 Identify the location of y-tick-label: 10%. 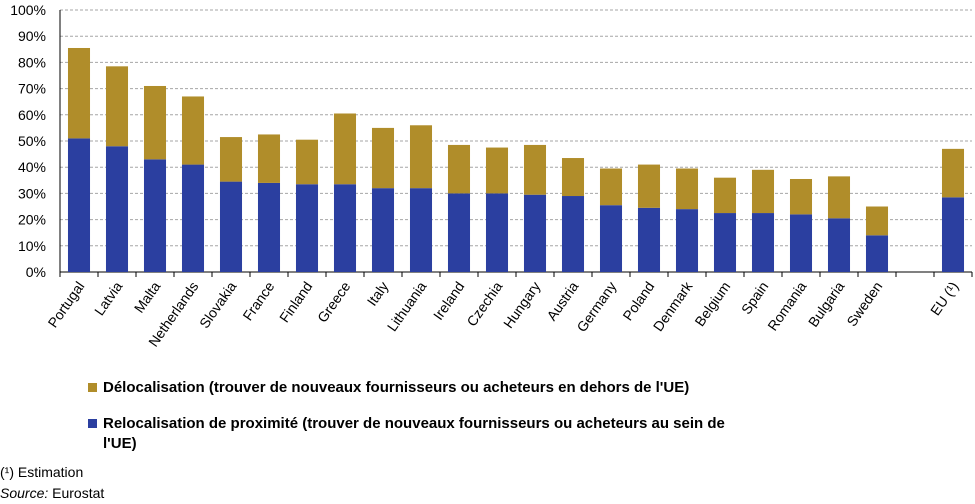
(32, 246).